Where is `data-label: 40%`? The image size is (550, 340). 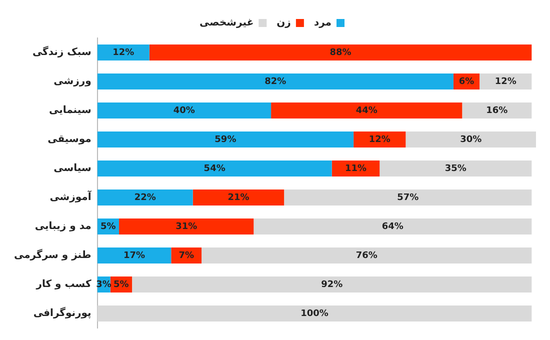 data-label: 40% is located at coordinates (184, 111).